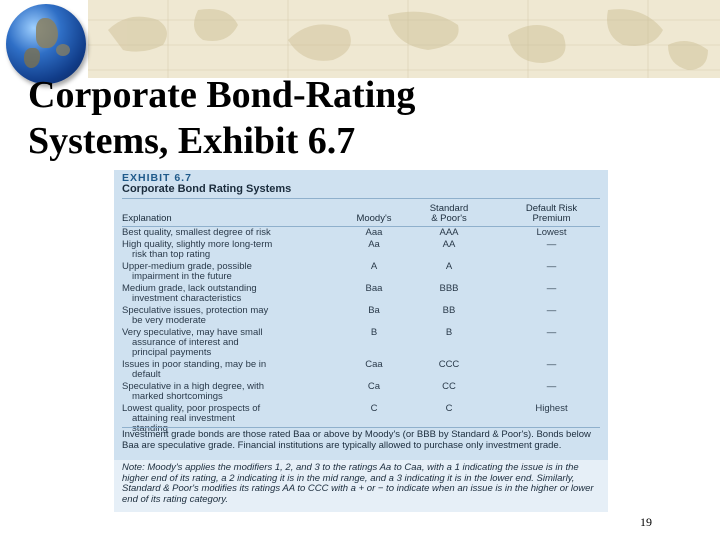 The width and height of the screenshot is (720, 540). I want to click on exhibit-label: EXHIBIT 6.7, so click(157, 178).